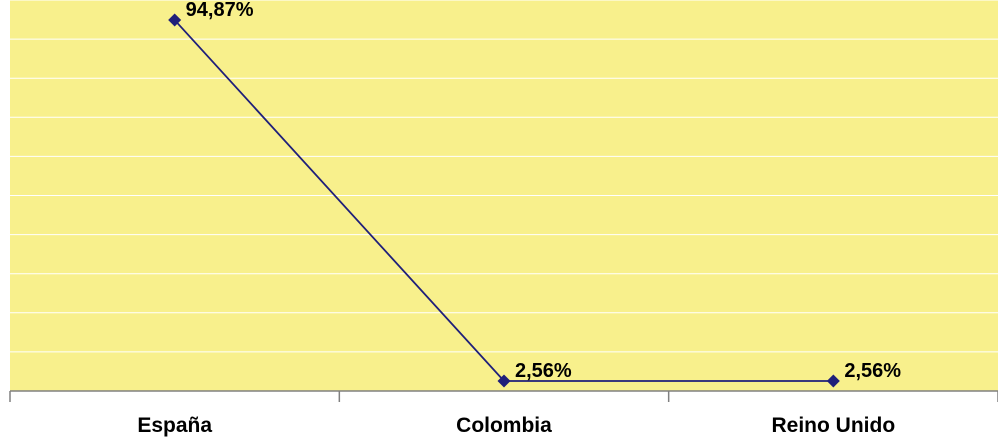  I want to click on x-tick-label: España, so click(174, 425).